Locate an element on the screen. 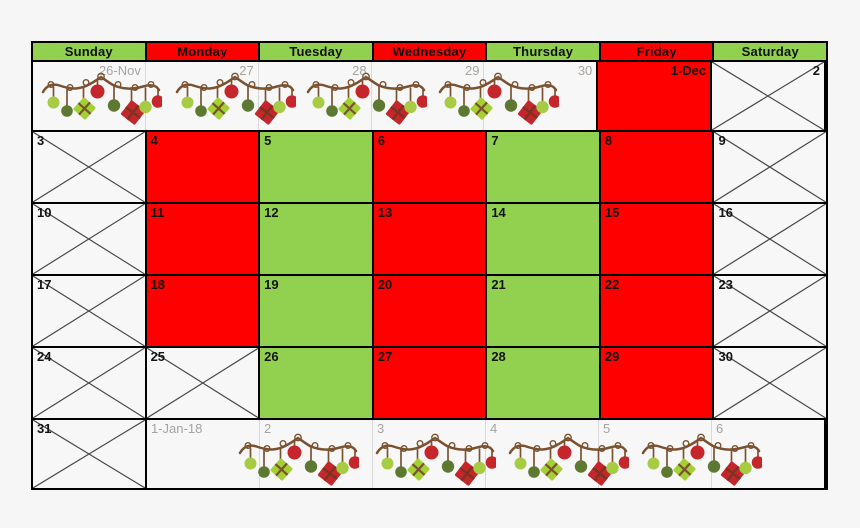  day-cell-12: 12 is located at coordinates (317, 239).